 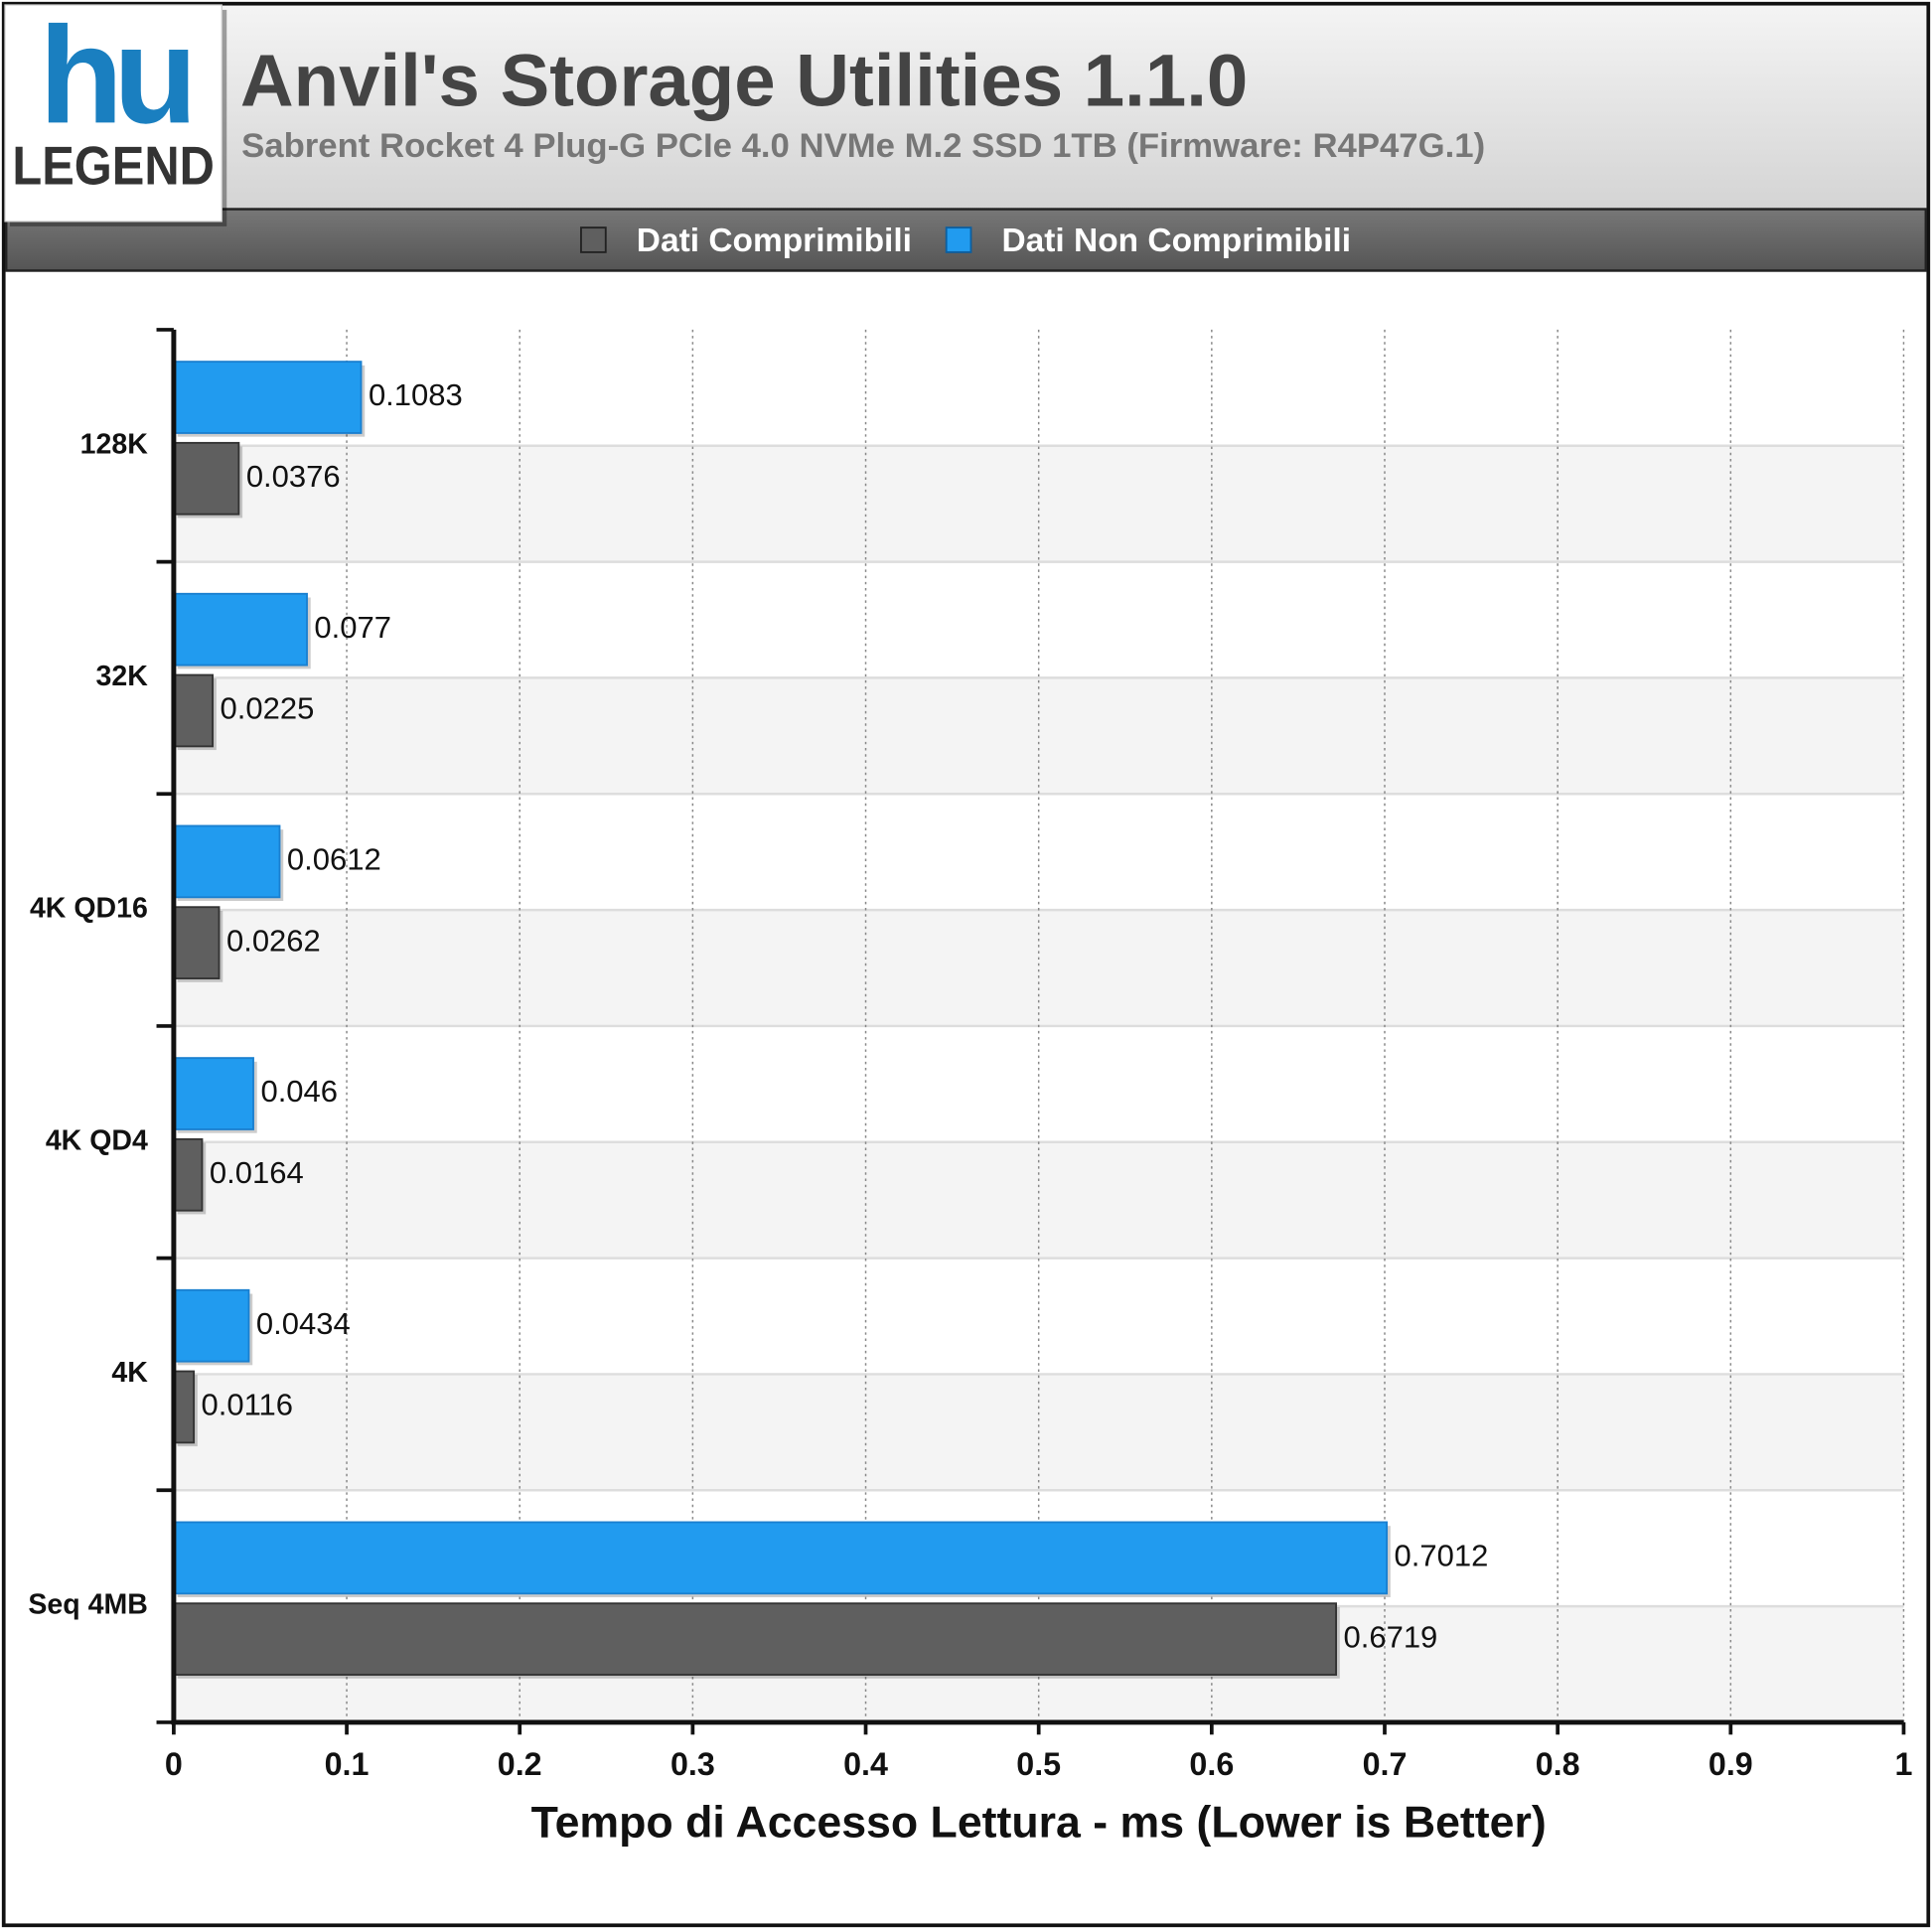 What do you see at coordinates (293, 477) in the screenshot?
I see `data-label: 0.0376` at bounding box center [293, 477].